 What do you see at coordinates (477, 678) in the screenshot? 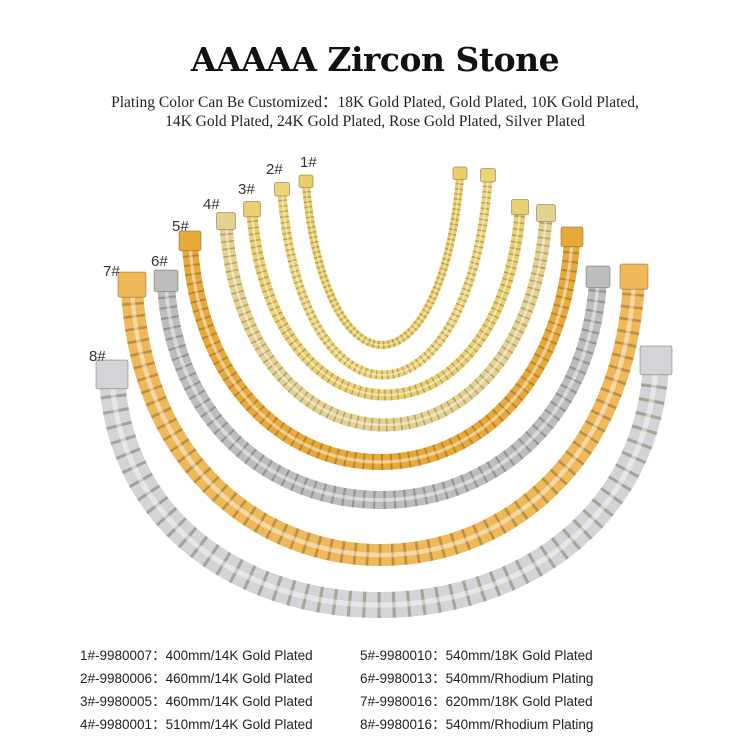
I see `spec-6: 6#-9980013：540mm/Rhodium Plating` at bounding box center [477, 678].